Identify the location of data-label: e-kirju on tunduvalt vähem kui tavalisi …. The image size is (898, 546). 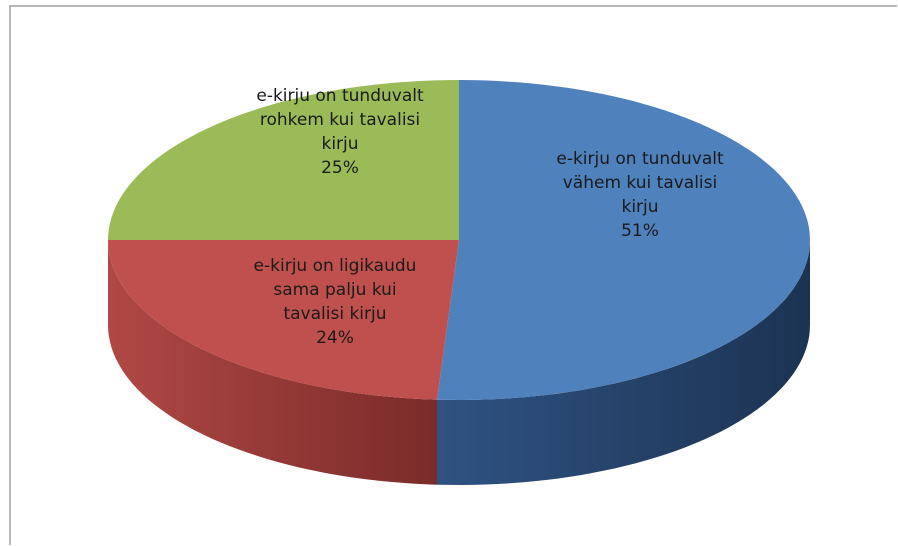
(640, 195).